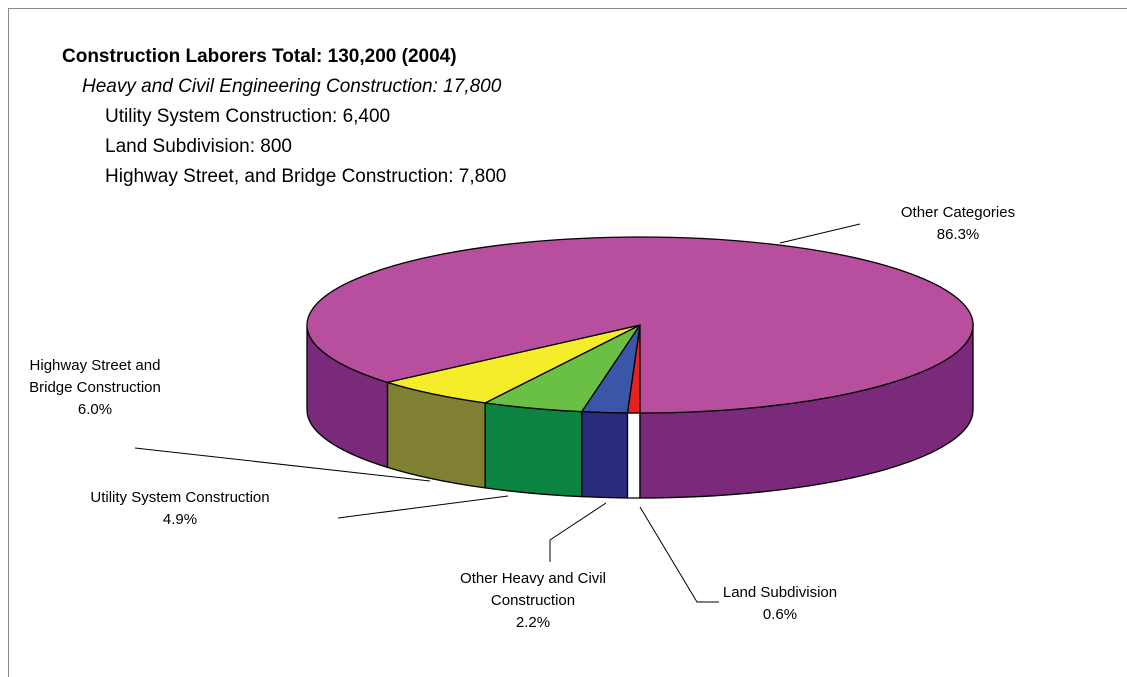 The height and width of the screenshot is (677, 1127). What do you see at coordinates (198, 146) in the screenshot?
I see `annotation: Land Subdivision: 800` at bounding box center [198, 146].